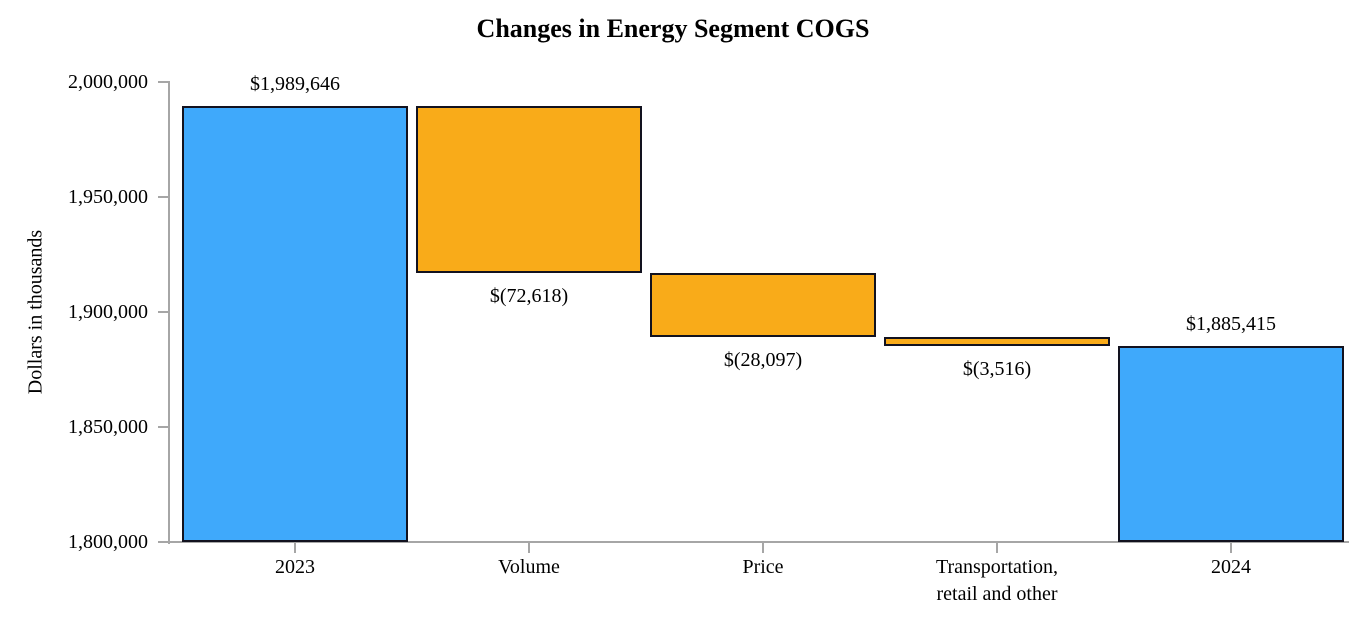 The image size is (1368, 626). What do you see at coordinates (295, 83) in the screenshot?
I see `bar-value-label-2023: $1,989,646` at bounding box center [295, 83].